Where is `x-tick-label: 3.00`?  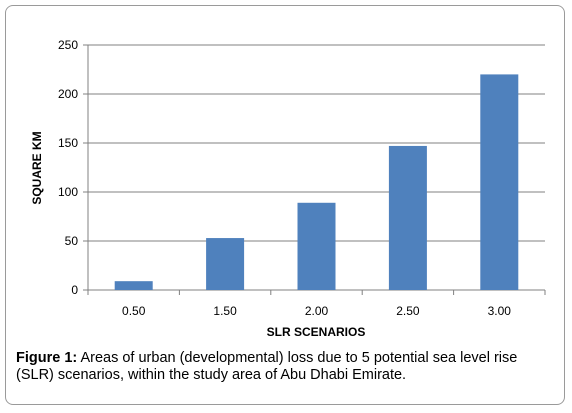 x-tick-label: 3.00 is located at coordinates (500, 311).